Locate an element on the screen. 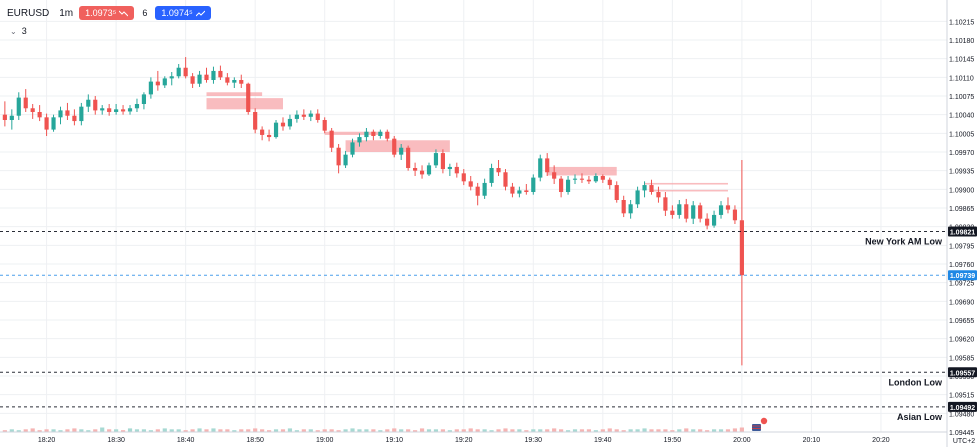 The height and width of the screenshot is (447, 979). volume-bars is located at coordinates (373, 429).